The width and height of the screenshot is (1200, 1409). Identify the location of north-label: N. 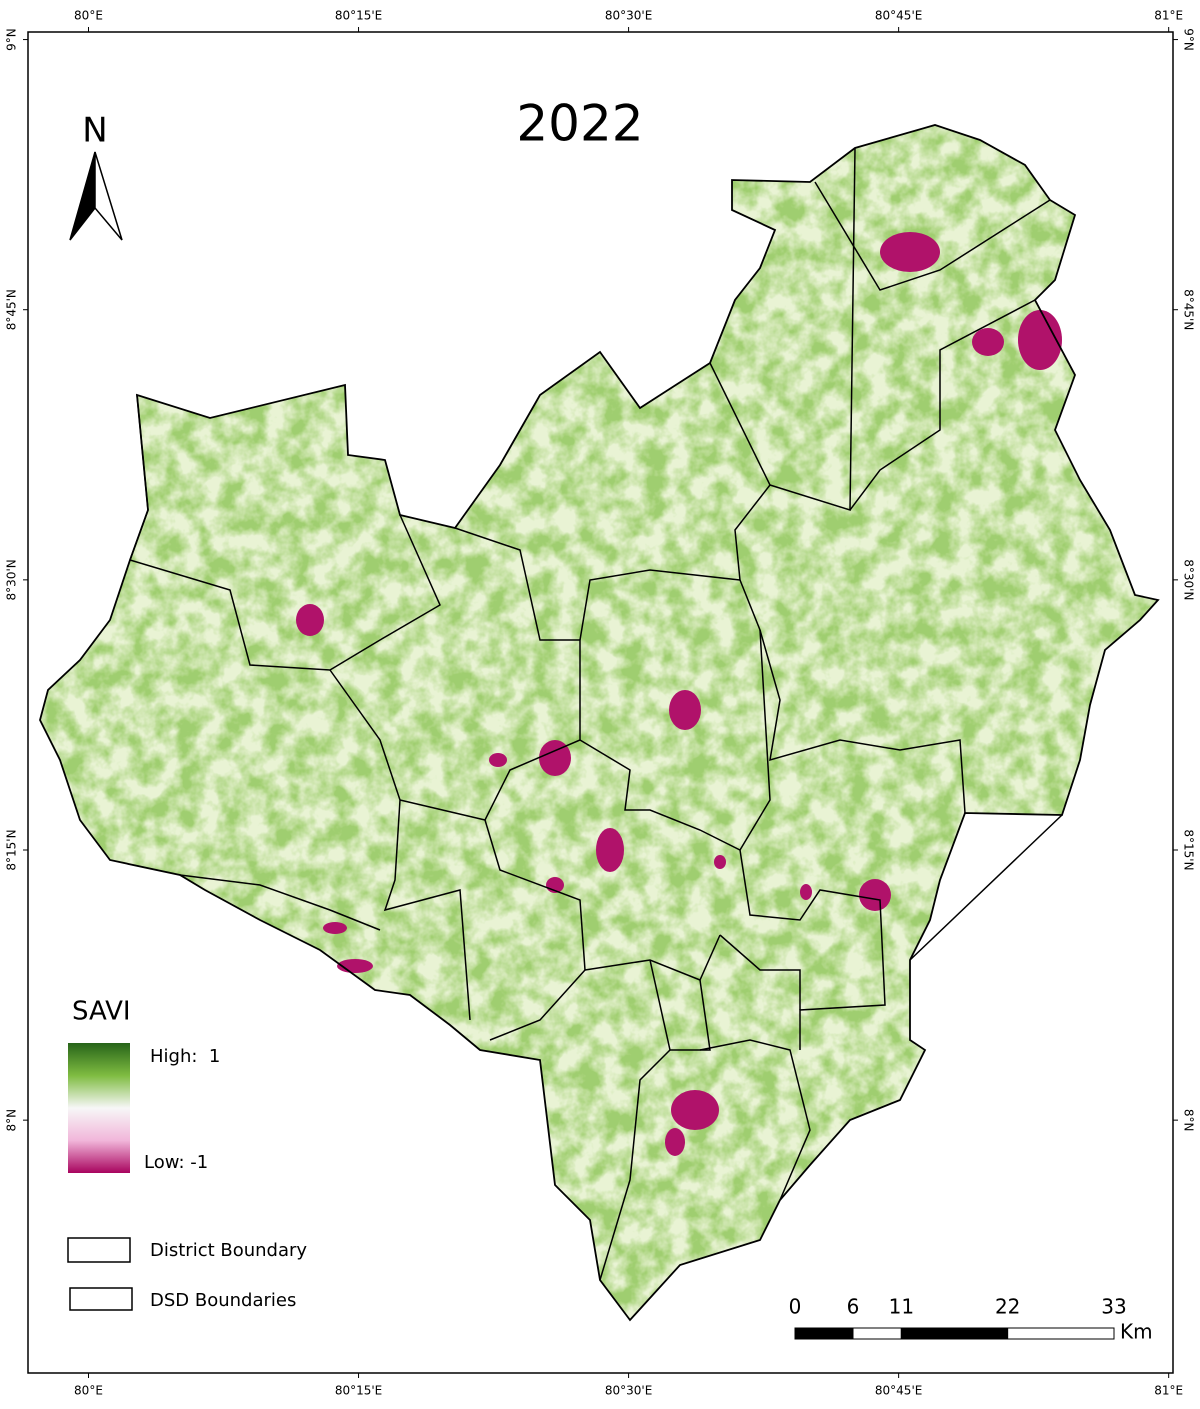
(94, 131).